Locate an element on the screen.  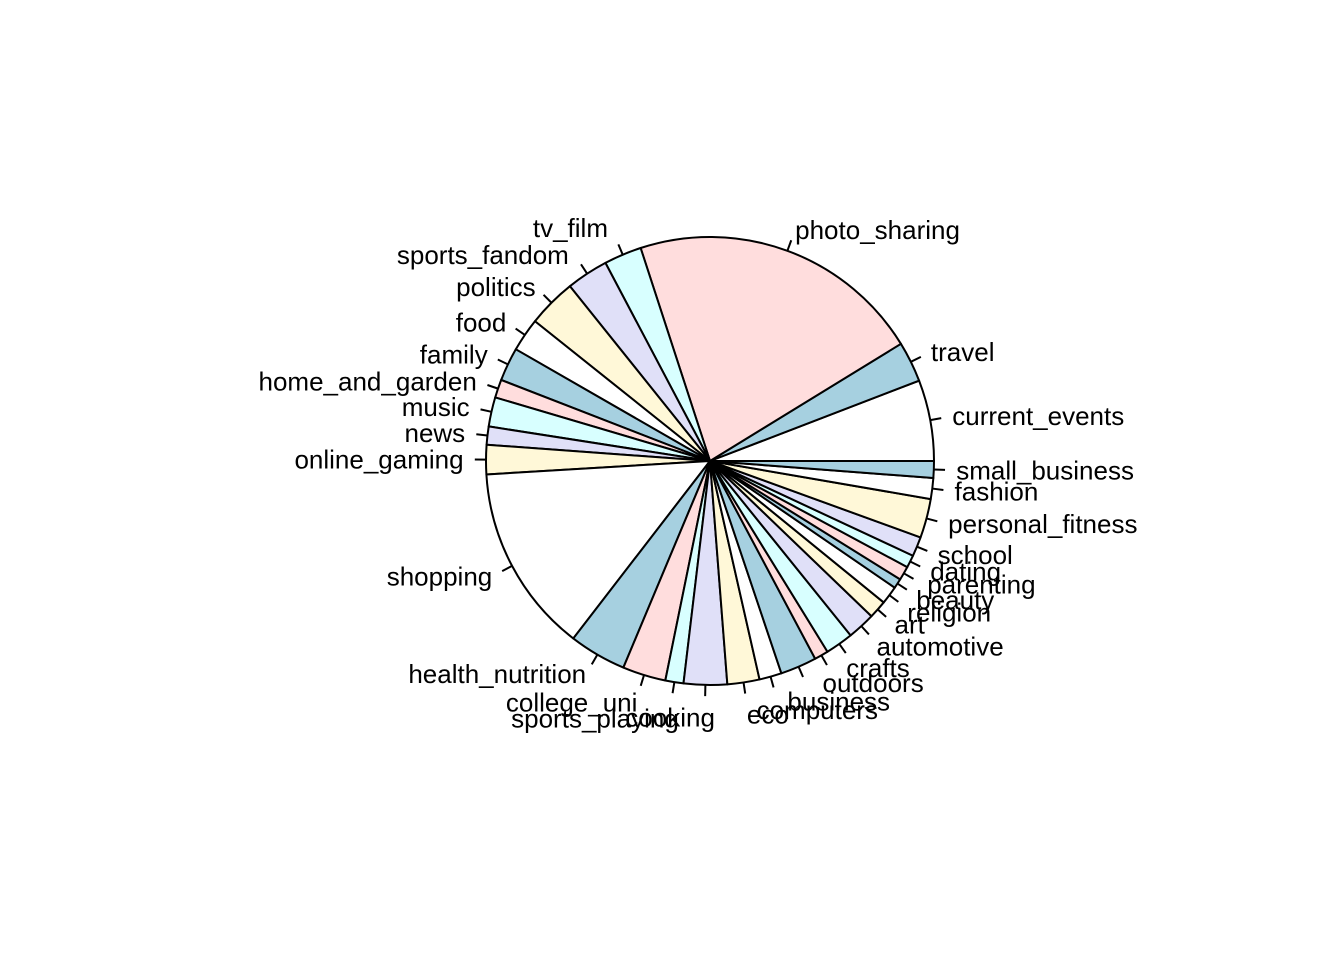
slice-label-music: music is located at coordinates (436, 407).